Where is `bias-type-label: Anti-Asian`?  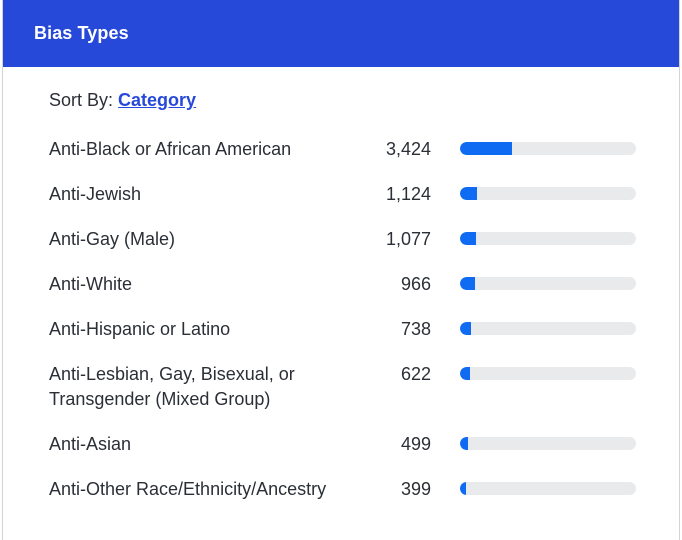
bias-type-label: Anti-Asian is located at coordinates (90, 444).